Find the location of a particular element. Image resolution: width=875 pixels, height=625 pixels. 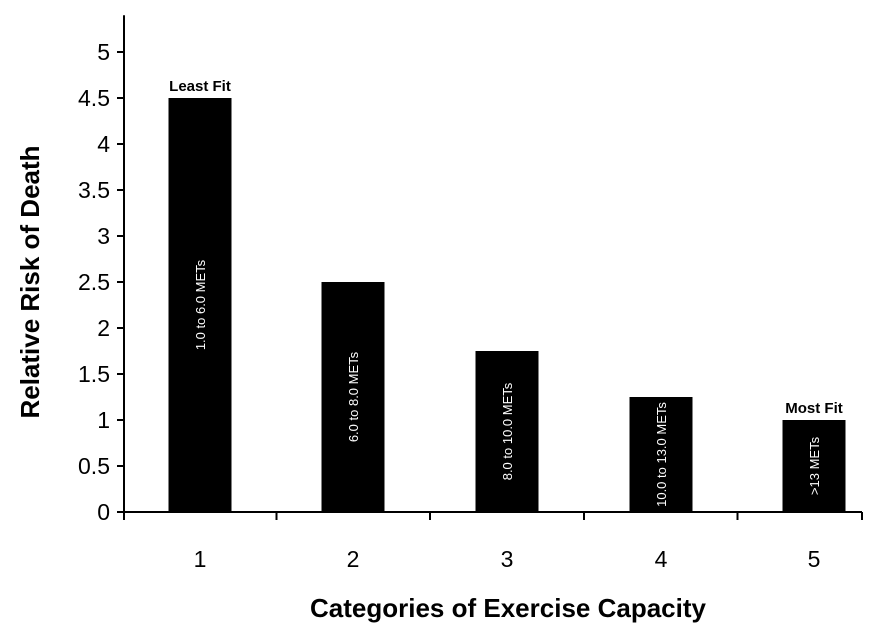

bar-inner-label: 6.0 to 8.0 METs is located at coordinates (353, 396).